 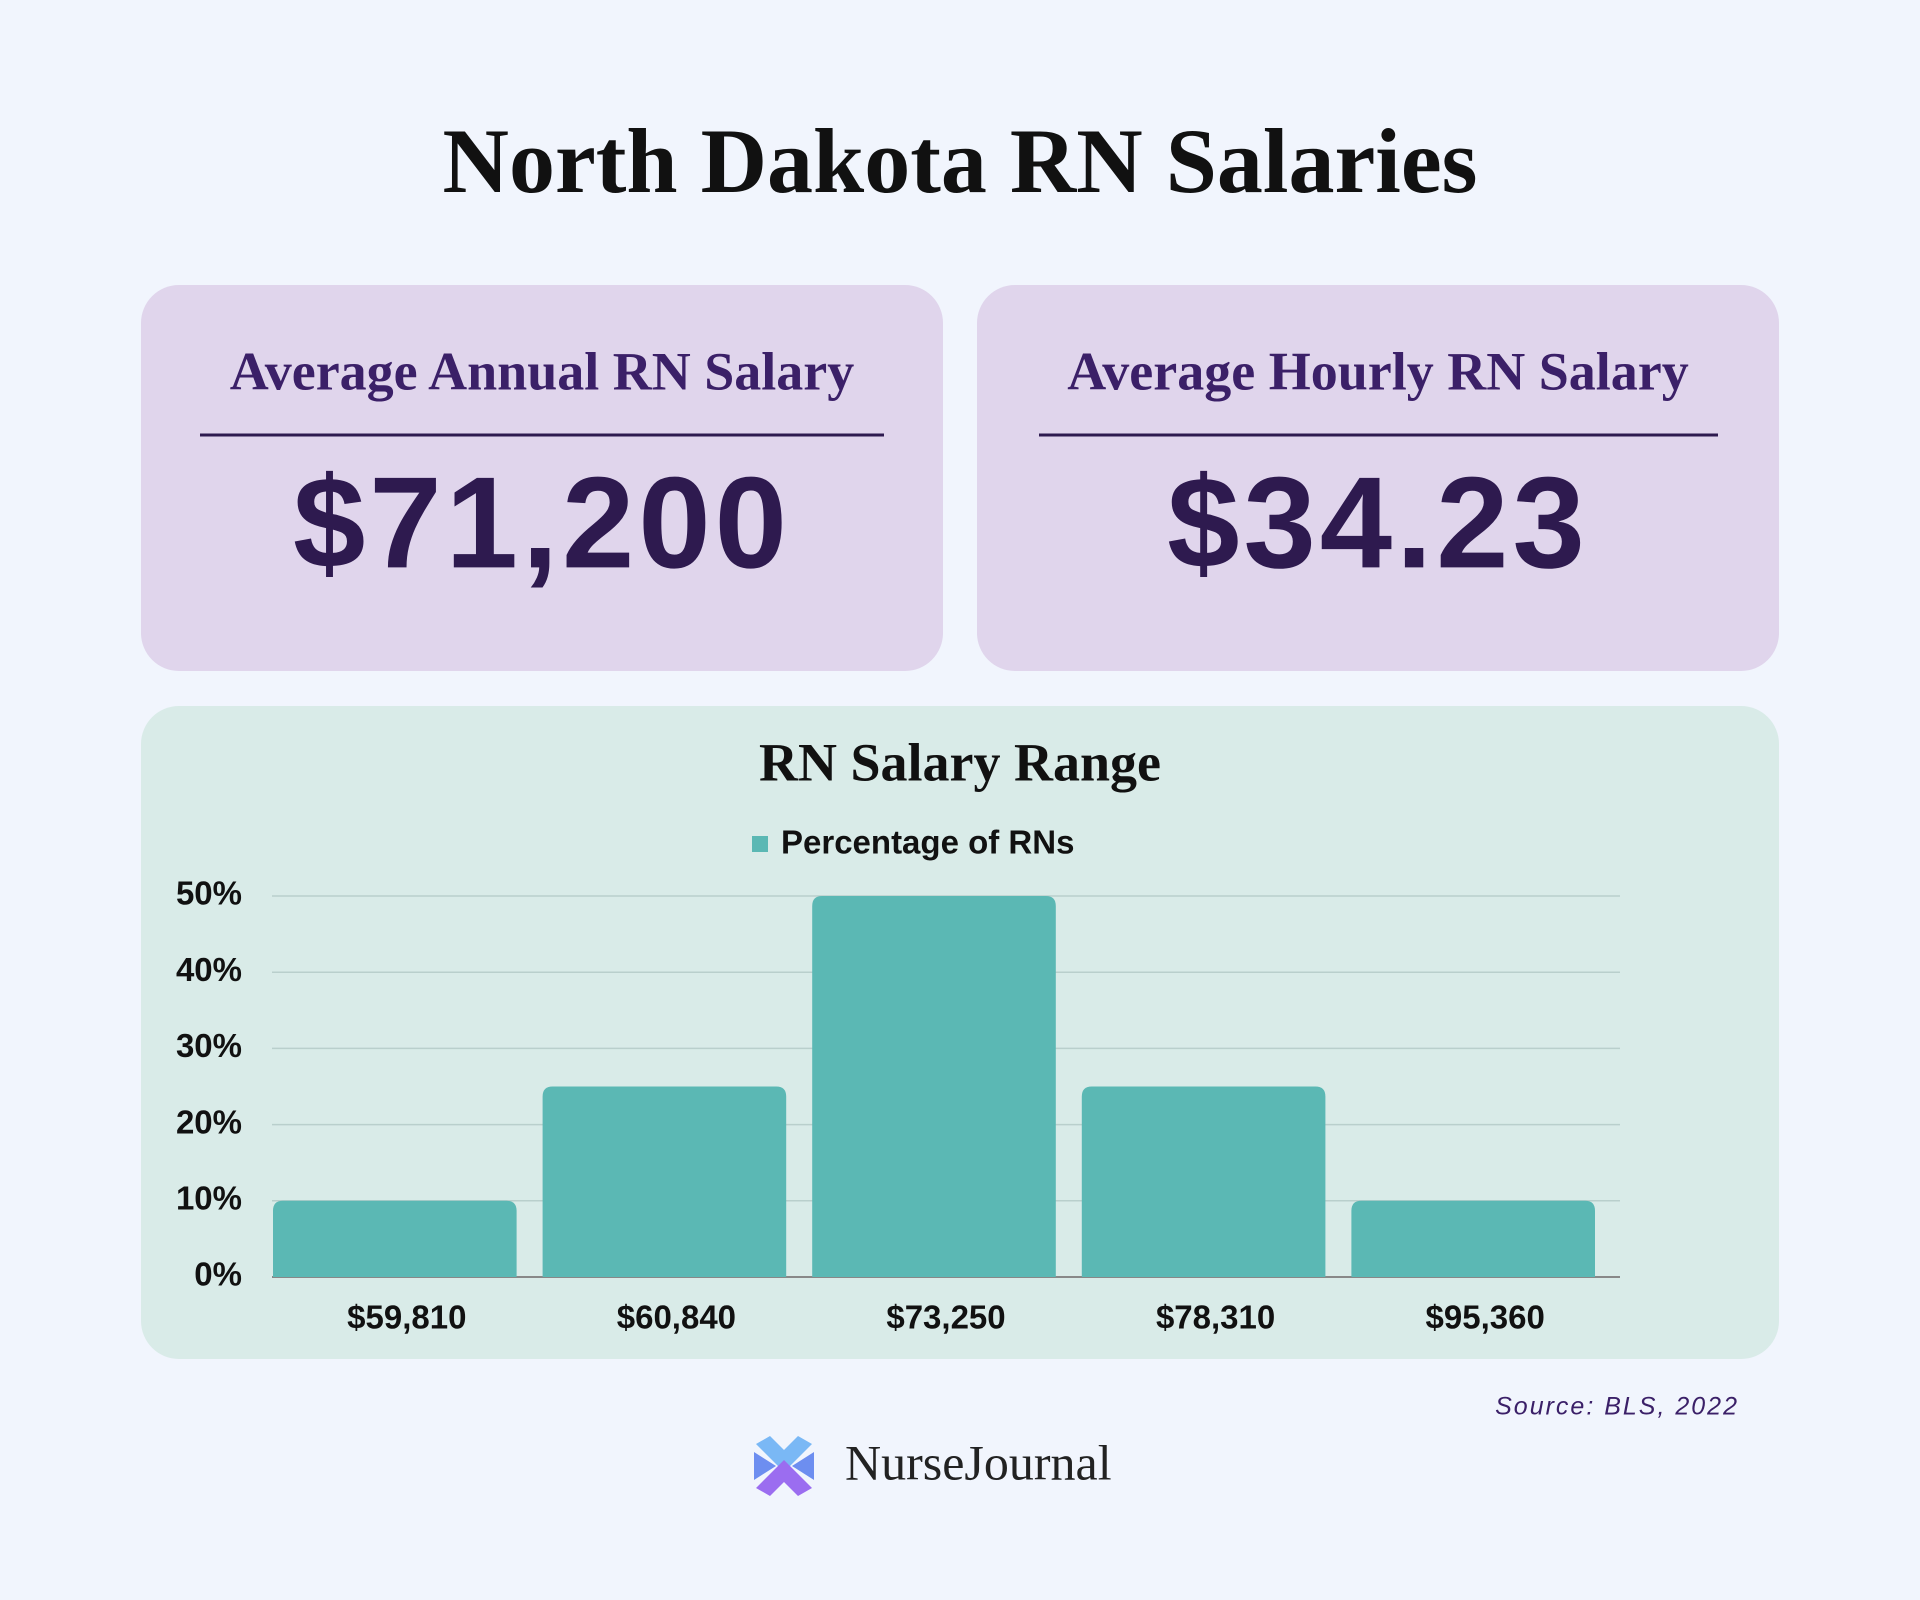 What do you see at coordinates (209, 1045) in the screenshot?
I see `y-tick-label: 30%` at bounding box center [209, 1045].